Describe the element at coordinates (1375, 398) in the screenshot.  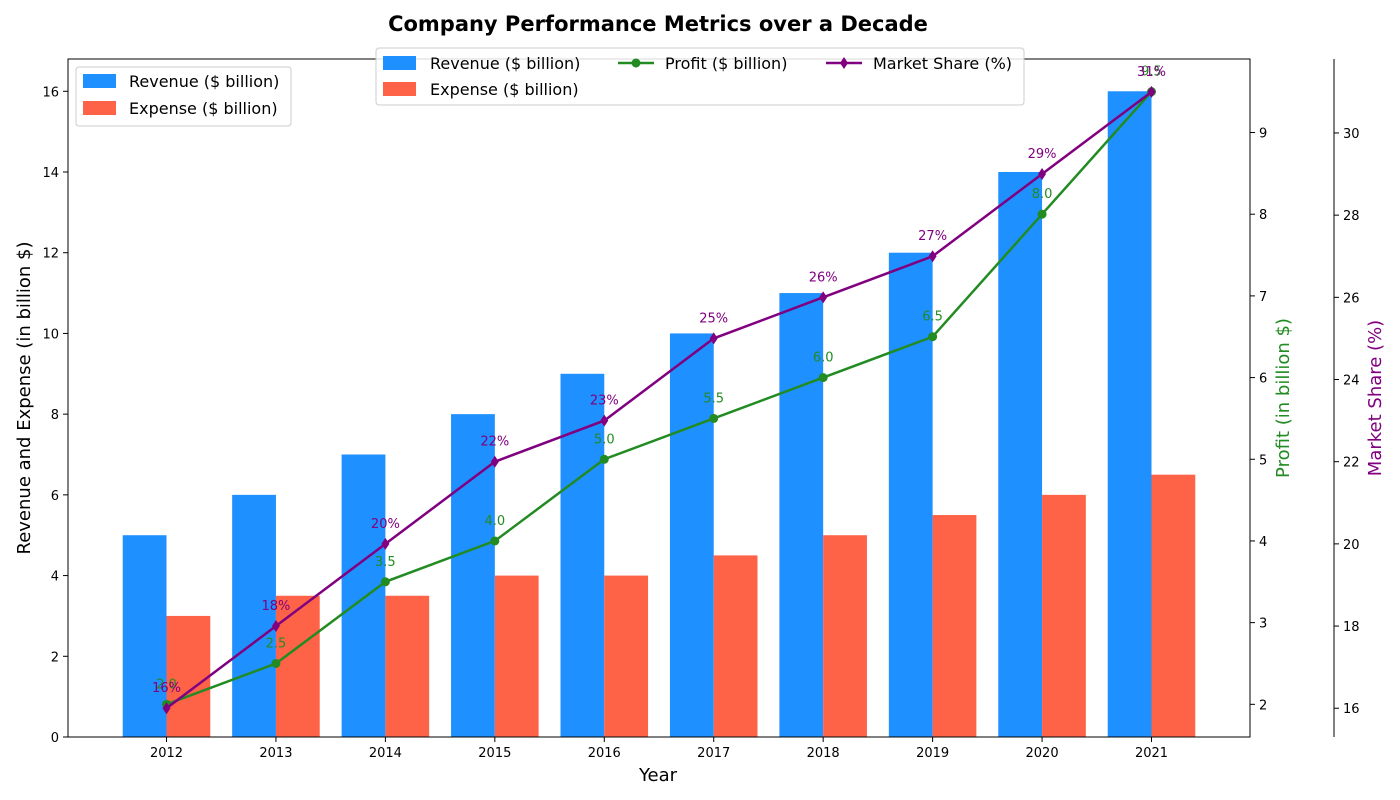
I see `market-share-axis-label: Market Share (%)` at that location.